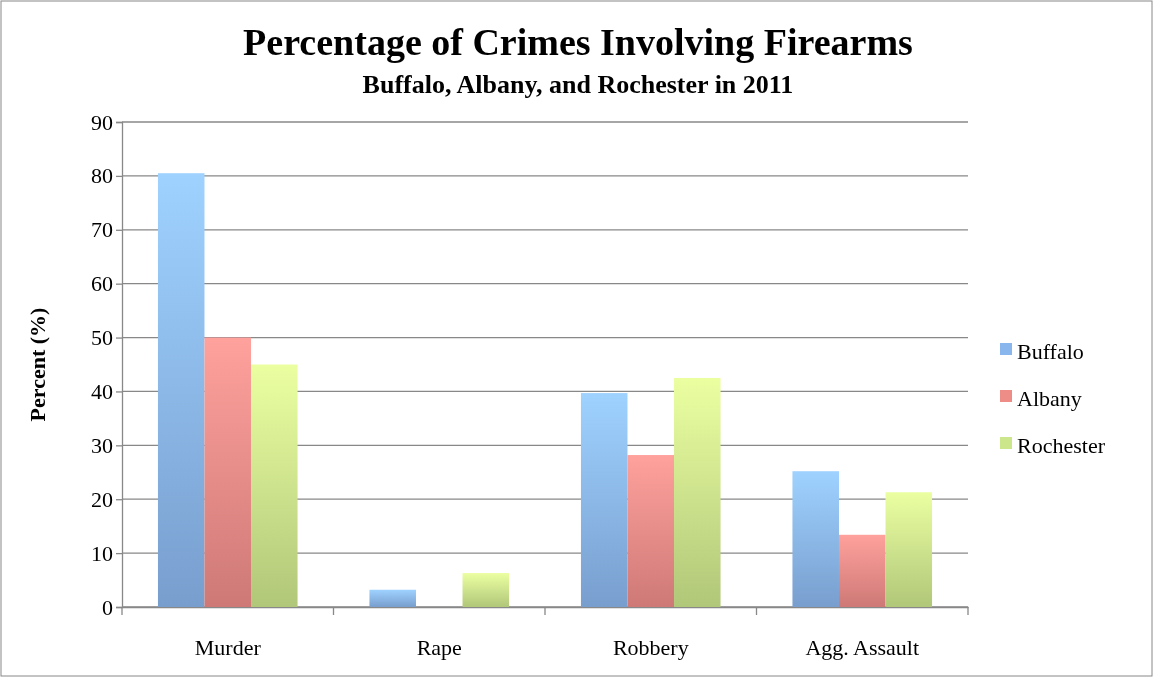  What do you see at coordinates (107, 607) in the screenshot?
I see `y-tick-label: 0` at bounding box center [107, 607].